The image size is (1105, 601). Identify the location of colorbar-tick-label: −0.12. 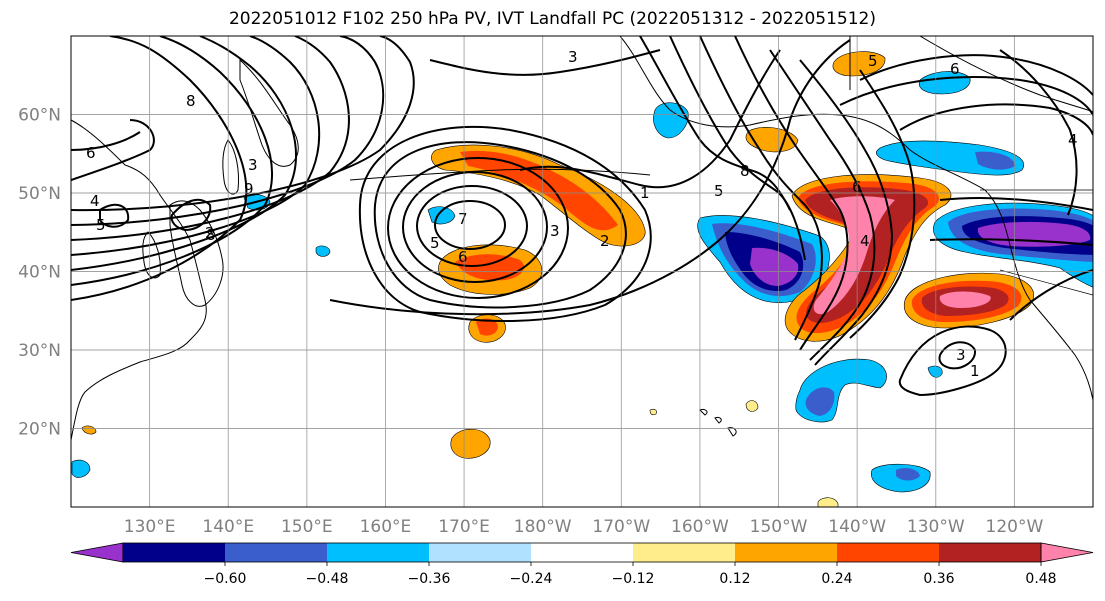
(633, 579).